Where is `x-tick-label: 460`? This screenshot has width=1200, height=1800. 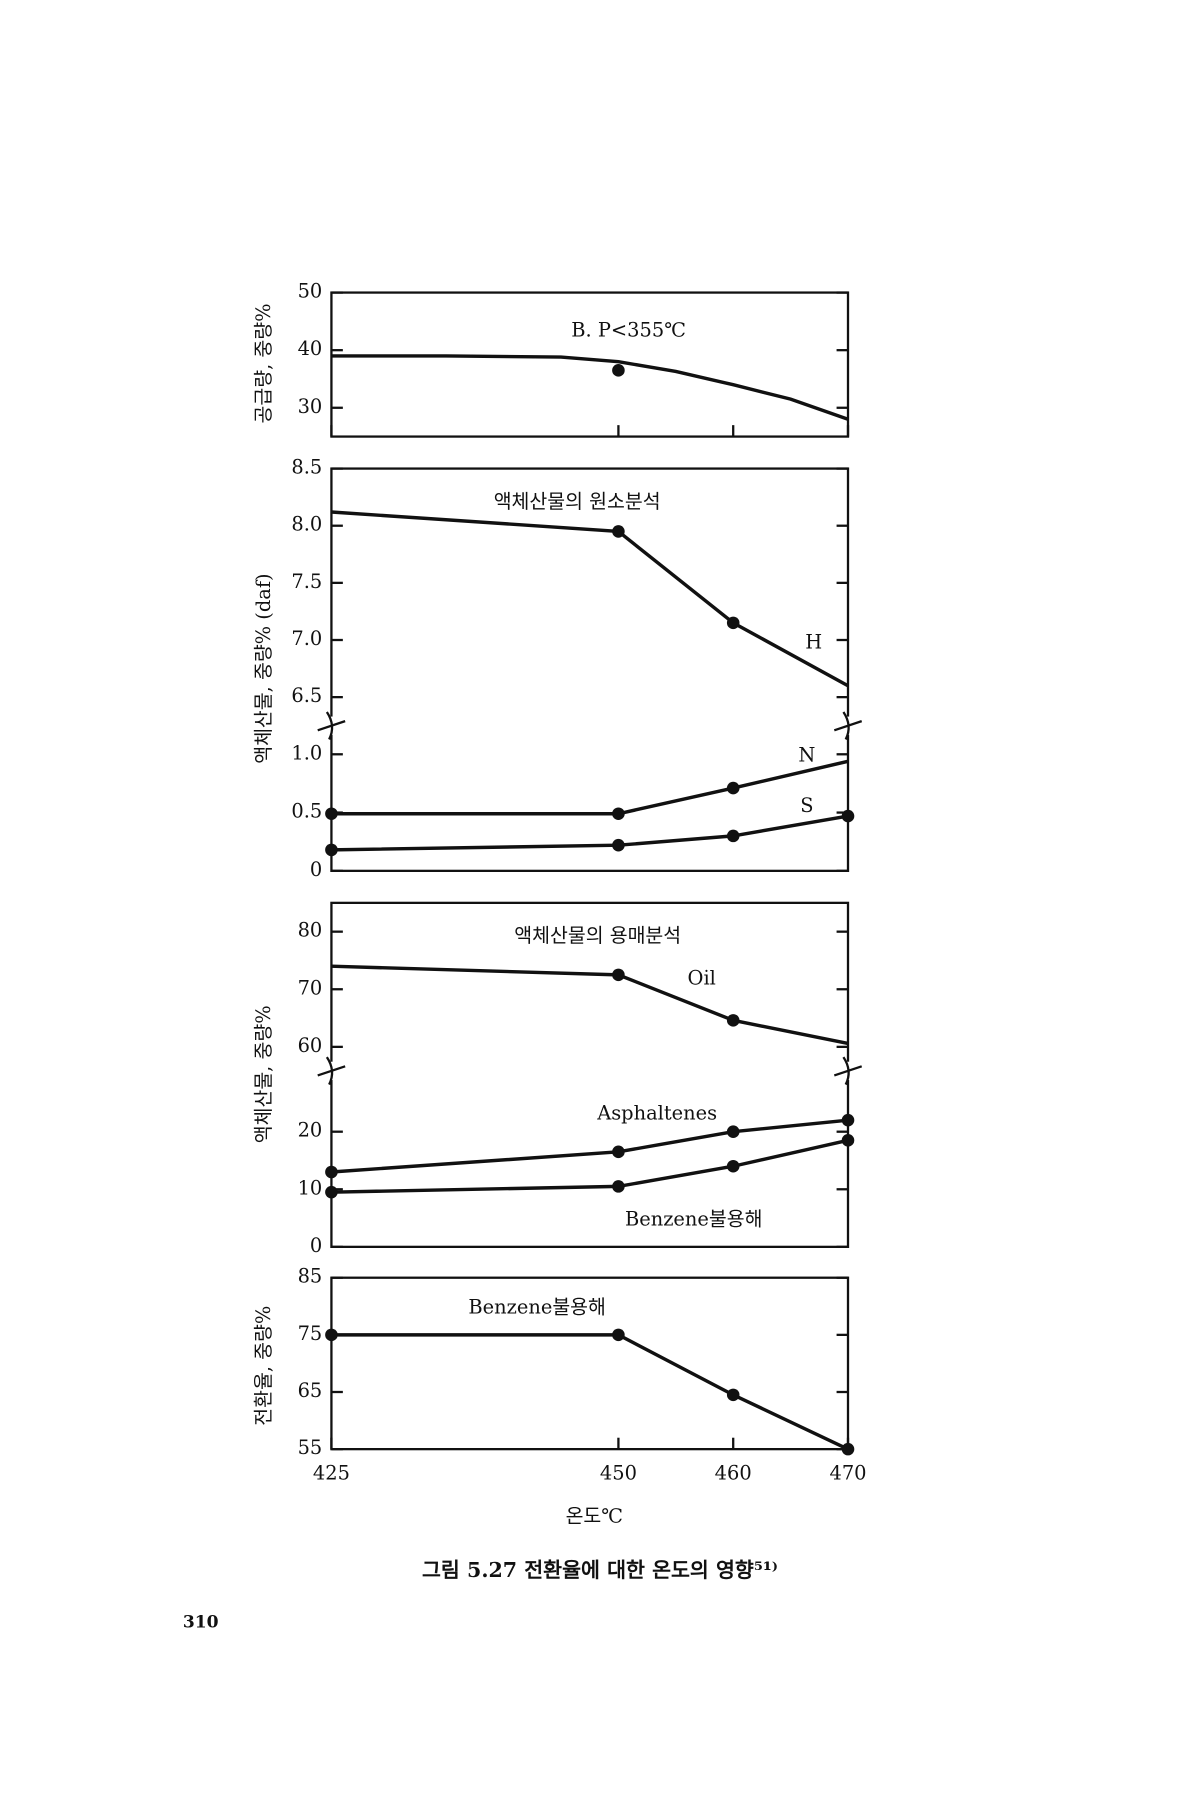 x-tick-label: 460 is located at coordinates (733, 1472).